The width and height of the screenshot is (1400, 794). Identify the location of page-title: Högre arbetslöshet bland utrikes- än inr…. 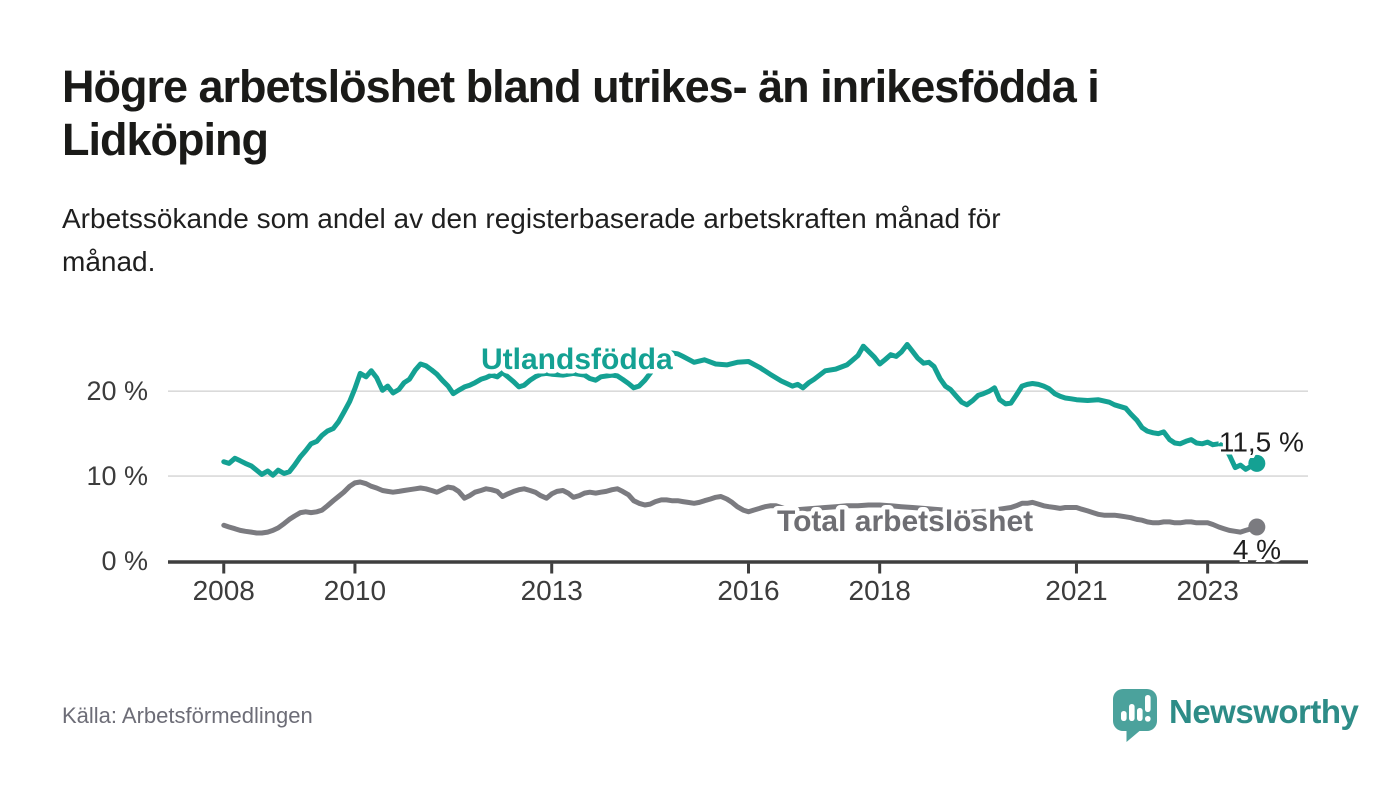
(712, 113).